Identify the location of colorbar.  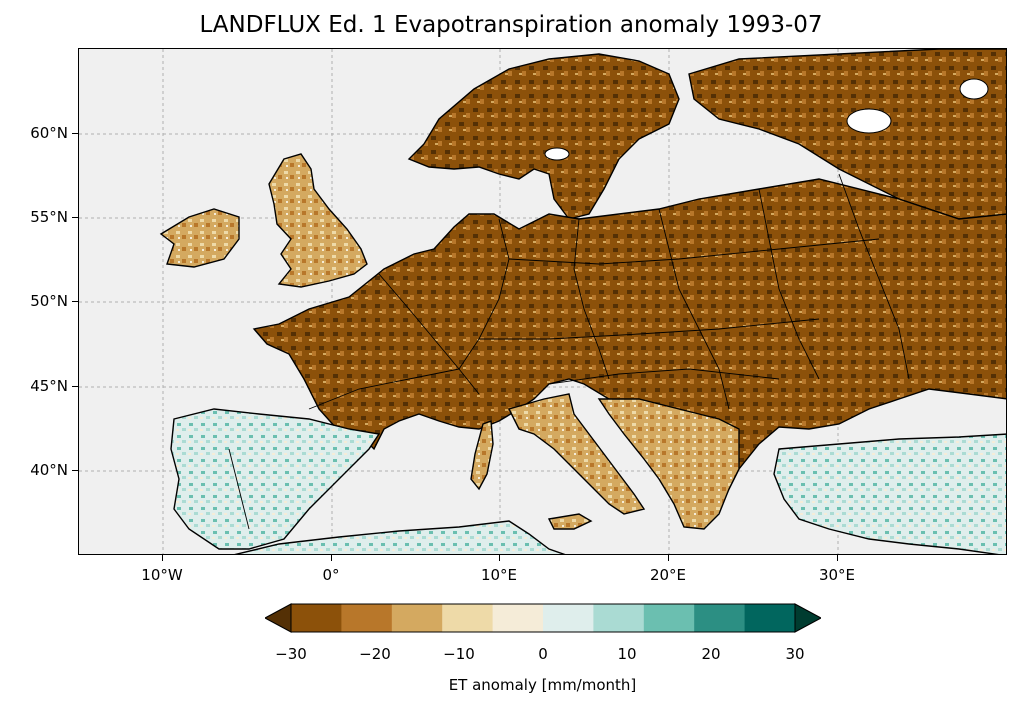
(543, 618).